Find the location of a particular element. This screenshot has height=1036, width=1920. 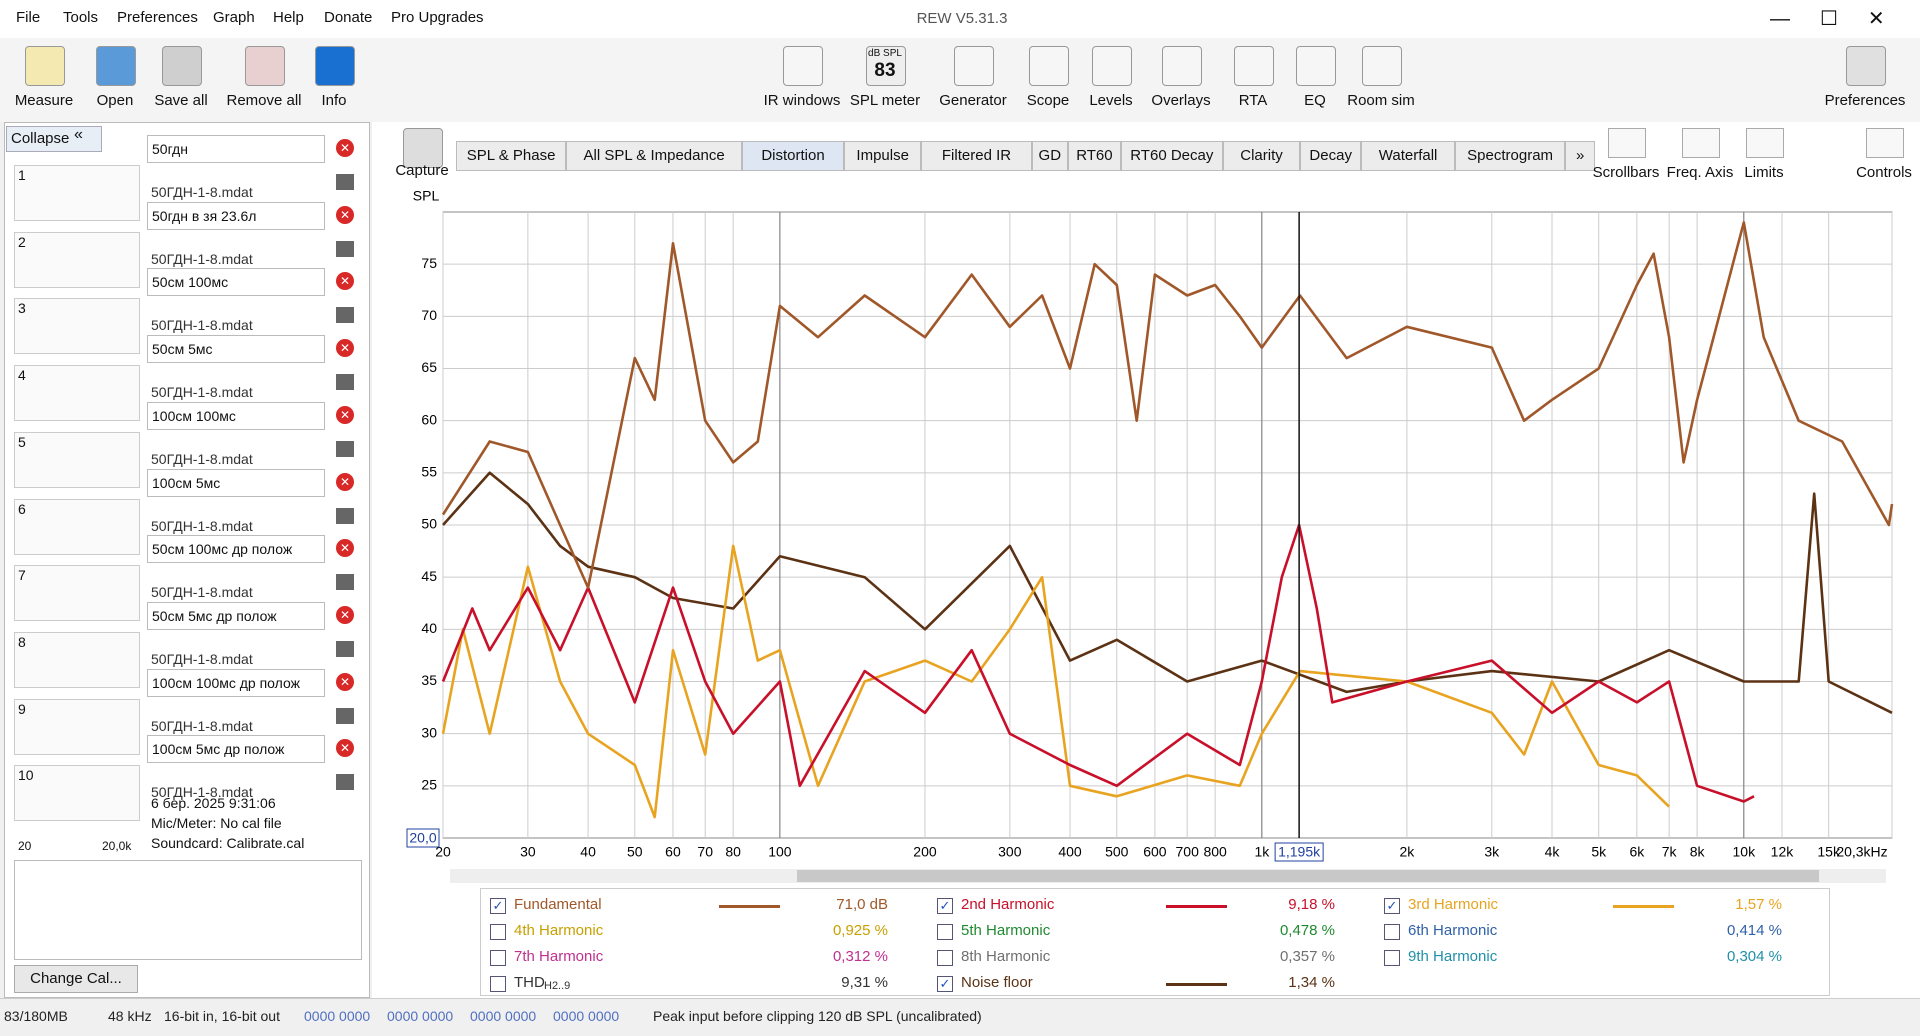

graph-tab: Clarity is located at coordinates (1261, 156).